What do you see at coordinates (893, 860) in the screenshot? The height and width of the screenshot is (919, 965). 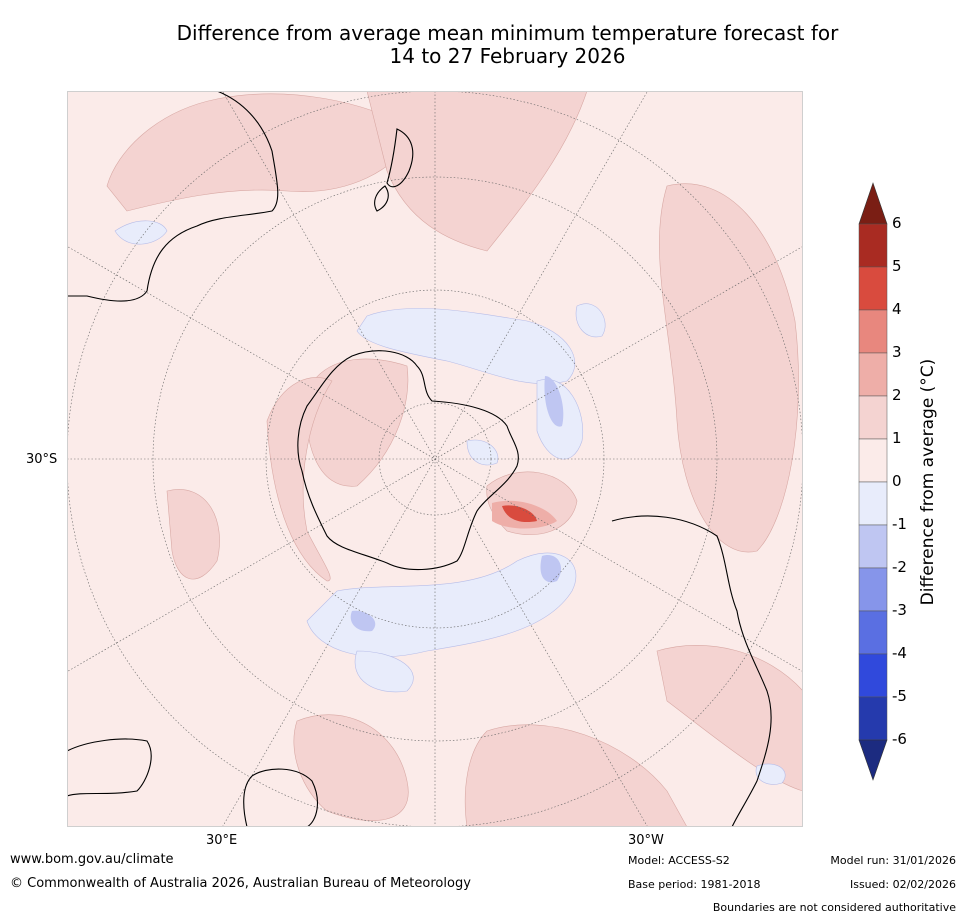 I see `model-run-text: Model run: 31/01/2026` at bounding box center [893, 860].